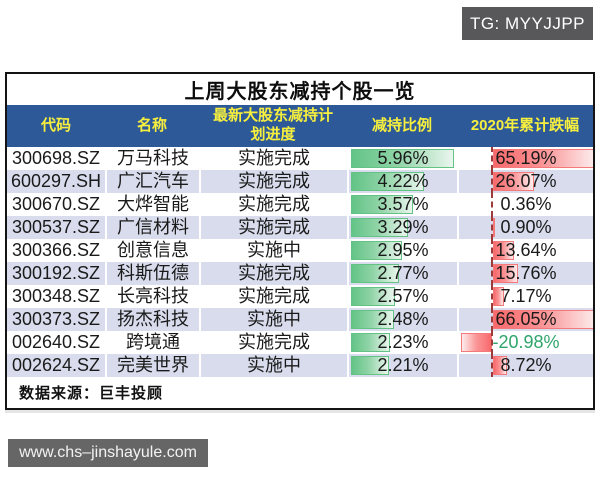 The height and width of the screenshot is (480, 600). Describe the element at coordinates (402, 181) in the screenshot. I see `reduction-ratio-cell: 4.22%` at that location.